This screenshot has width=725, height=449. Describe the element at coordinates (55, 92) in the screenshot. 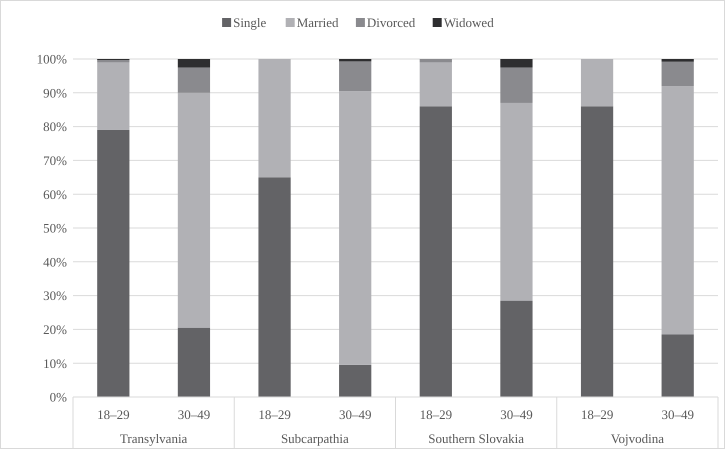

I see `y-tick-label: 90%` at that location.